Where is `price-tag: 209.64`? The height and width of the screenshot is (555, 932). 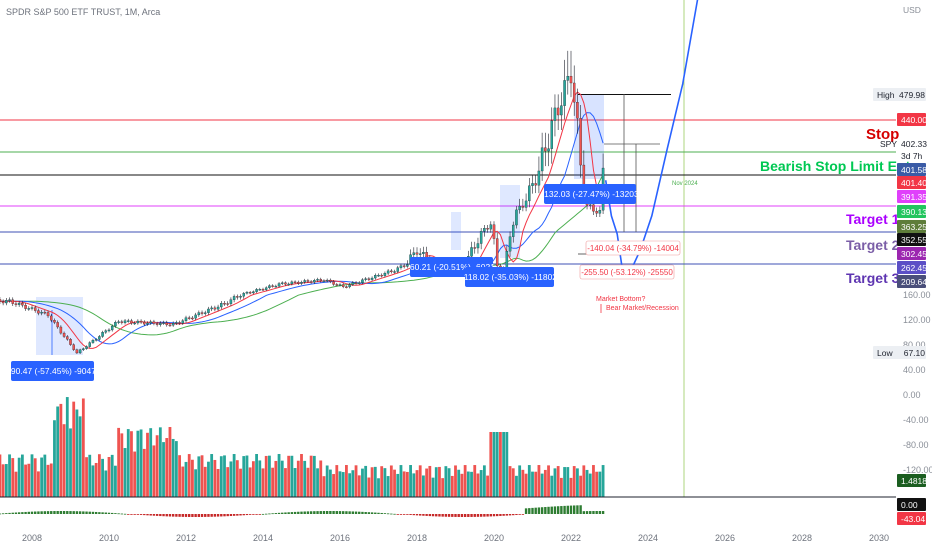
price-tag: 209.64 is located at coordinates (912, 281).